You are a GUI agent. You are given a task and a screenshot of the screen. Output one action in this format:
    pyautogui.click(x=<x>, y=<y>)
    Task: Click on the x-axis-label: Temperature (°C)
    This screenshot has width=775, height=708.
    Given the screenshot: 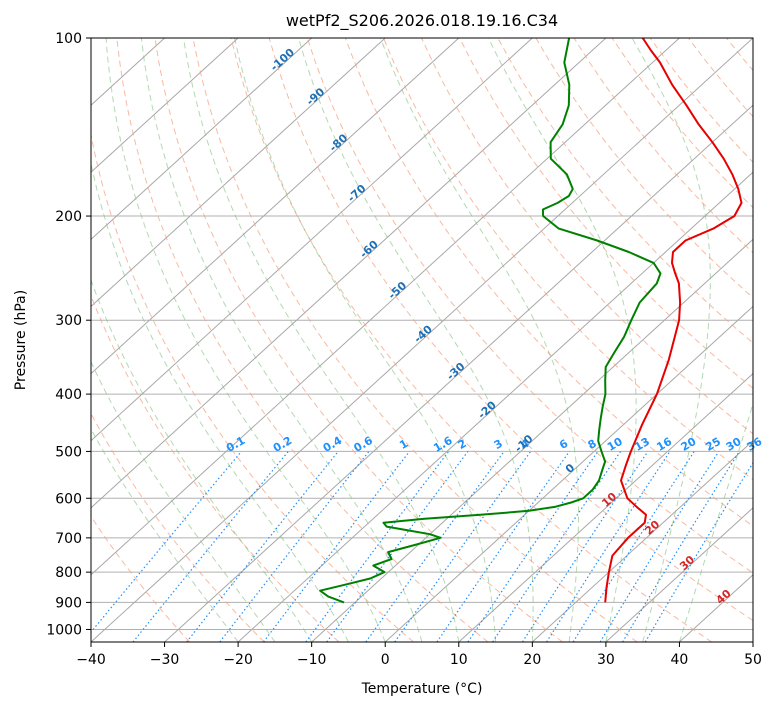 What is the action you would take?
    pyautogui.click(x=422, y=689)
    